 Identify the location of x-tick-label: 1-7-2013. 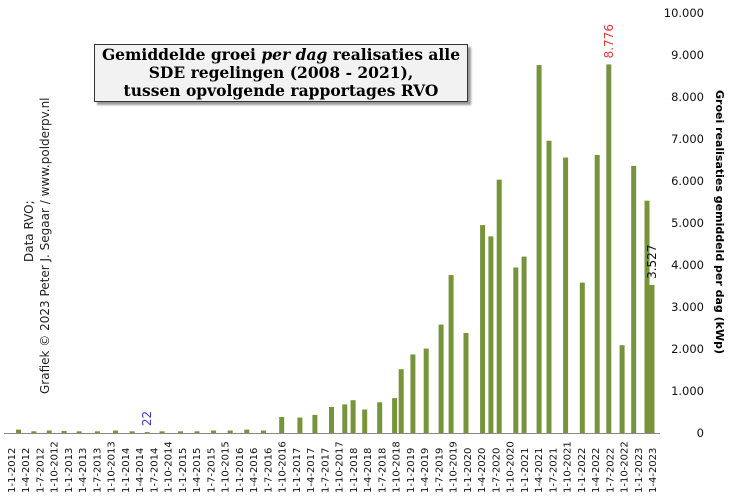
(98, 470).